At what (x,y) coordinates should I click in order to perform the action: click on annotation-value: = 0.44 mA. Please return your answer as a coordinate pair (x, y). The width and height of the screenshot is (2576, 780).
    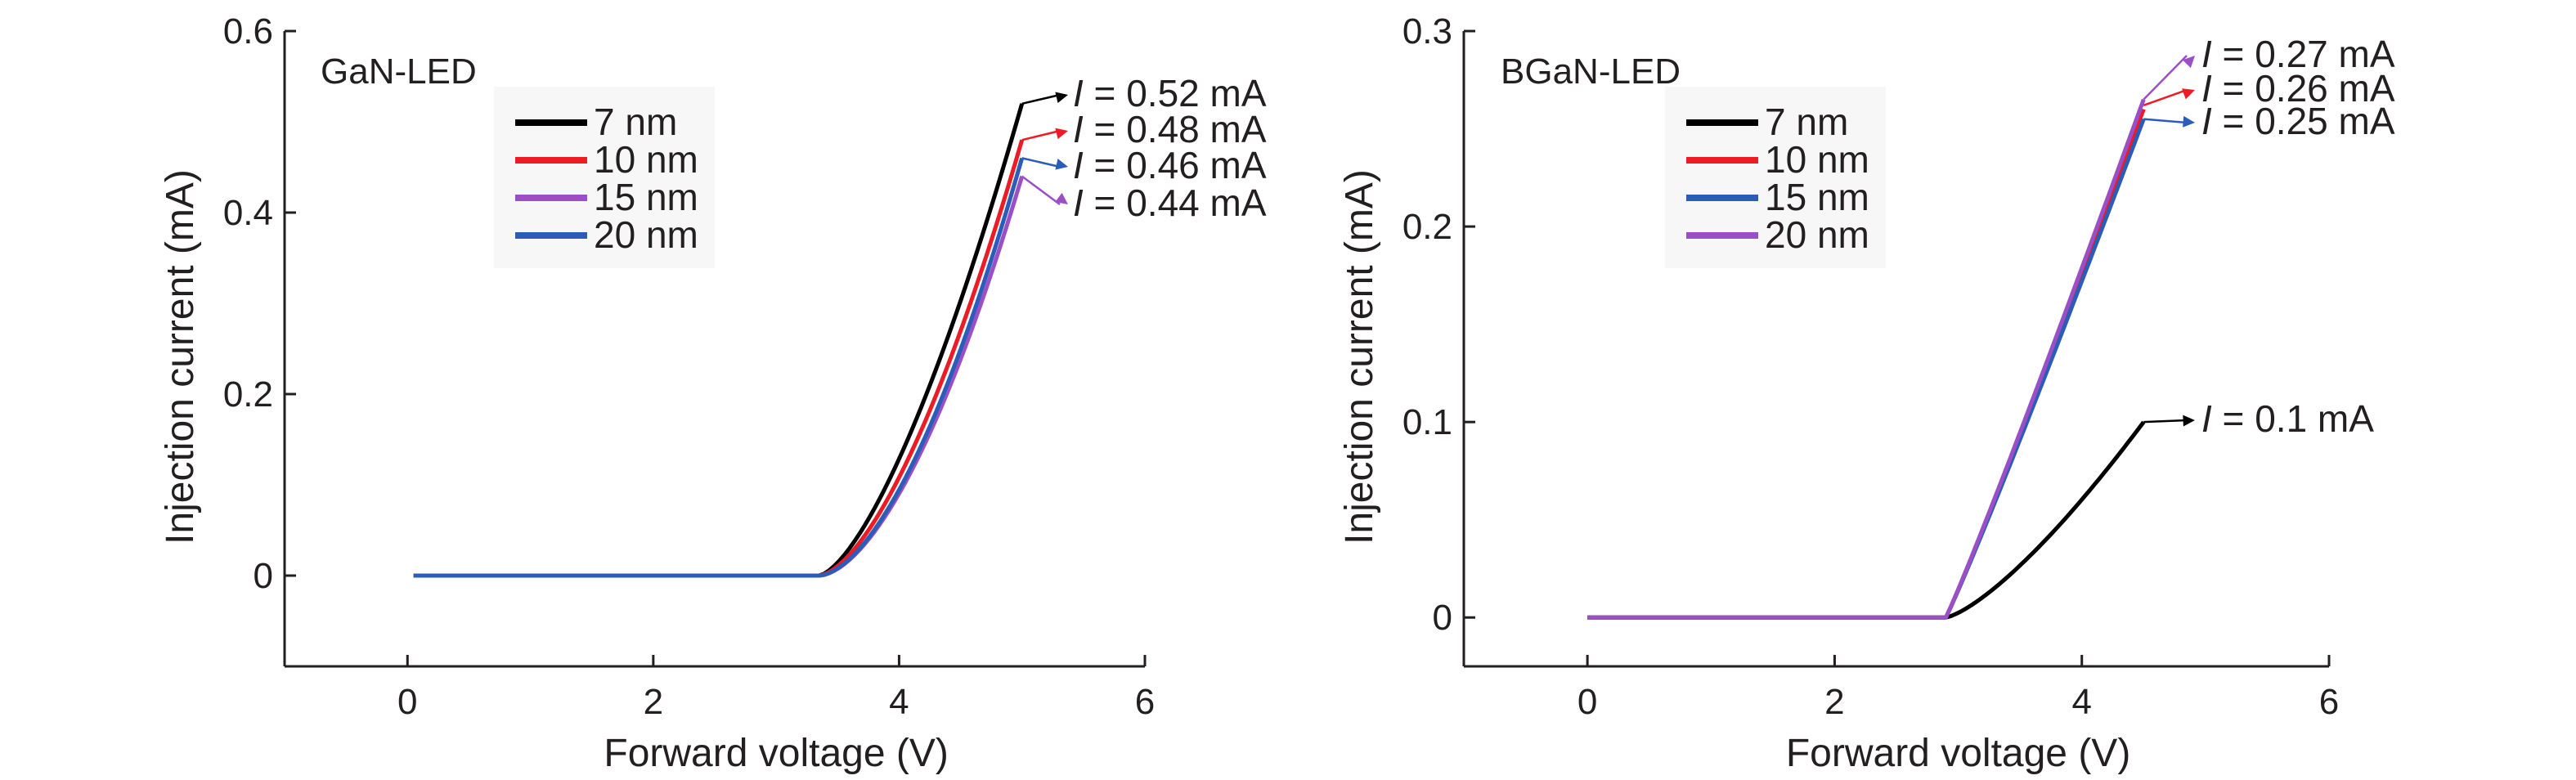
    Looking at the image, I should click on (1175, 203).